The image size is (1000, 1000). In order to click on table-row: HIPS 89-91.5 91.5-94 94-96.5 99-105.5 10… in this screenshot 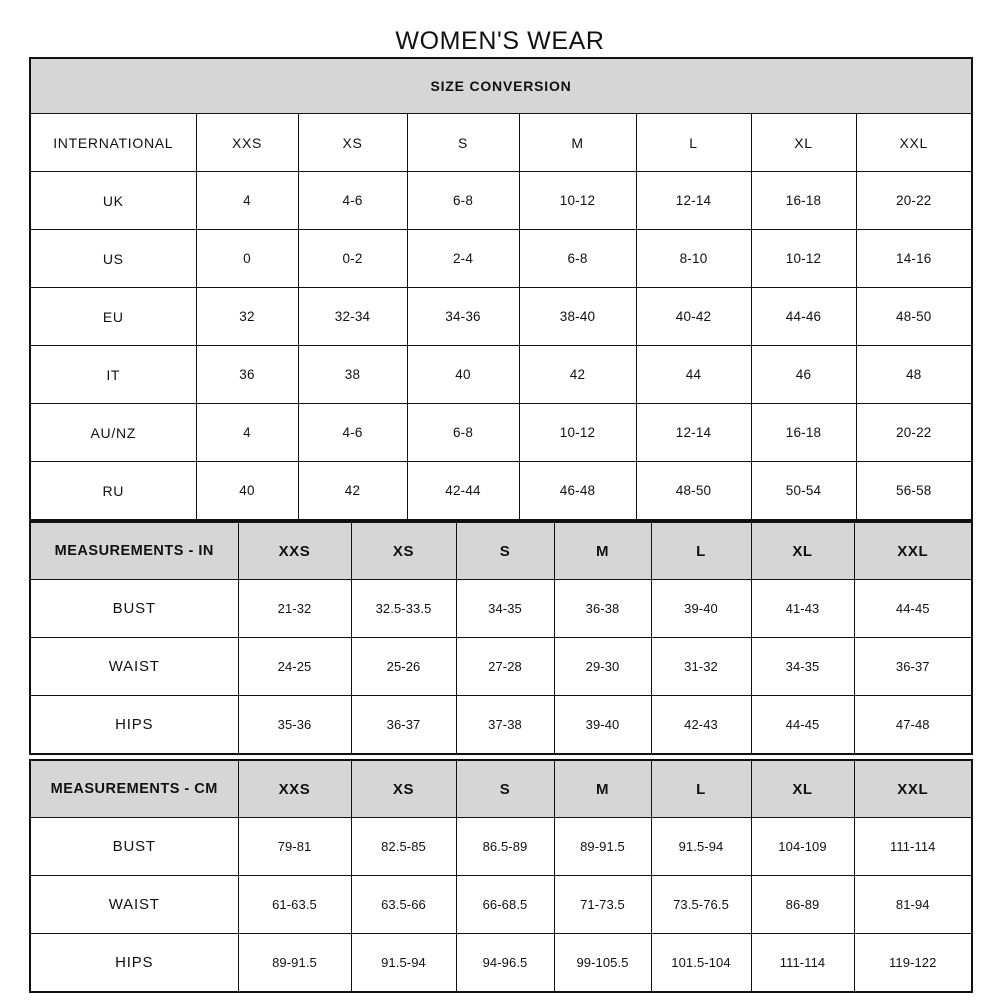, I will do `click(501, 963)`.